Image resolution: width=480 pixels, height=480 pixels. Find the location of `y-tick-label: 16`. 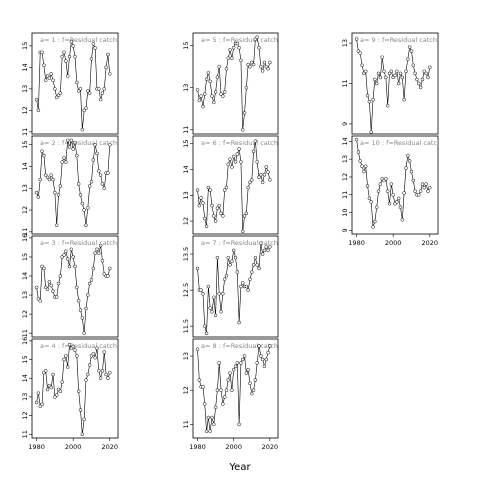

y-tick-label: 16 is located at coordinates (25, 238).